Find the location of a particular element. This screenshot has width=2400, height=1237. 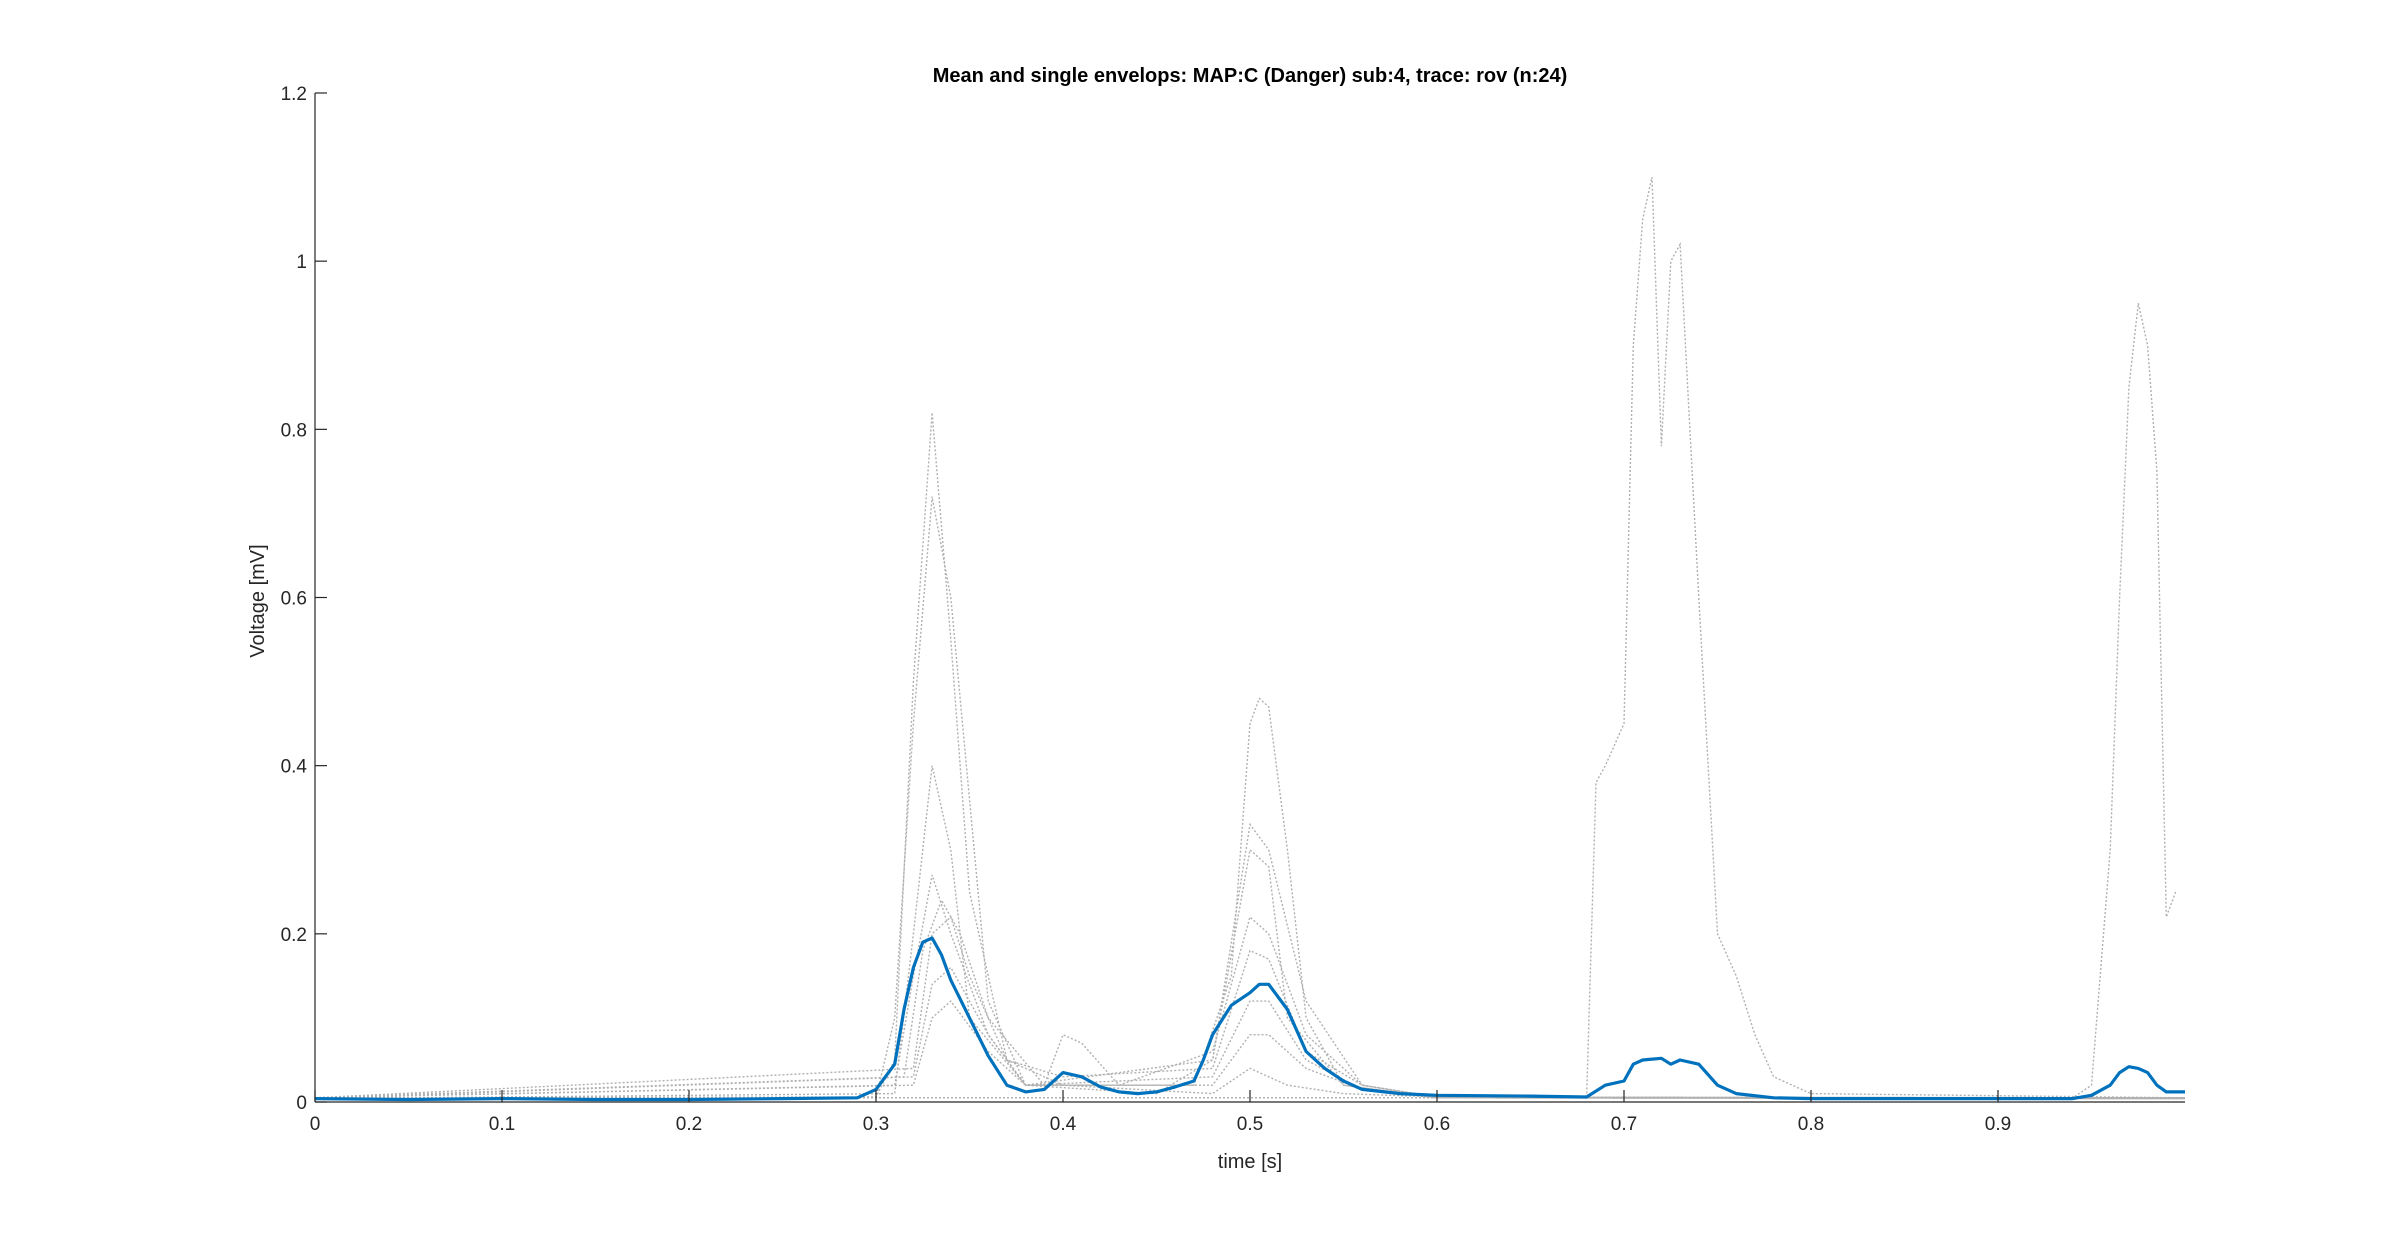

x-tick-label: 0.1 is located at coordinates (502, 1124).